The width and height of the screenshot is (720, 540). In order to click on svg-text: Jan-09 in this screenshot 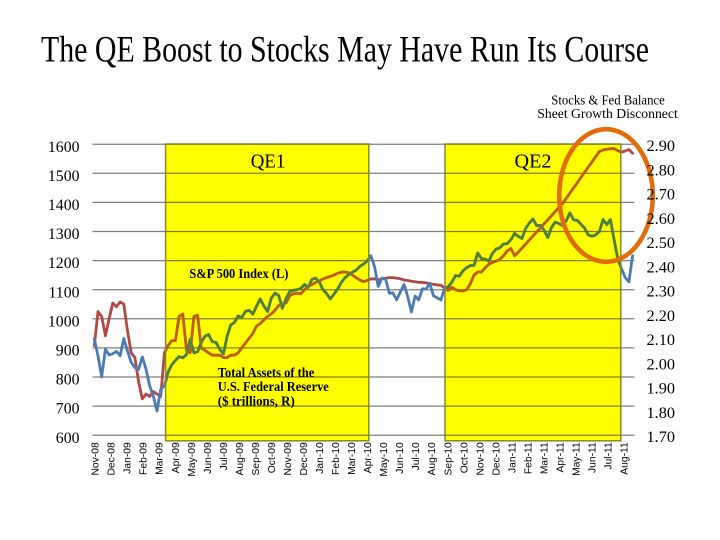, I will do `click(128, 458)`.